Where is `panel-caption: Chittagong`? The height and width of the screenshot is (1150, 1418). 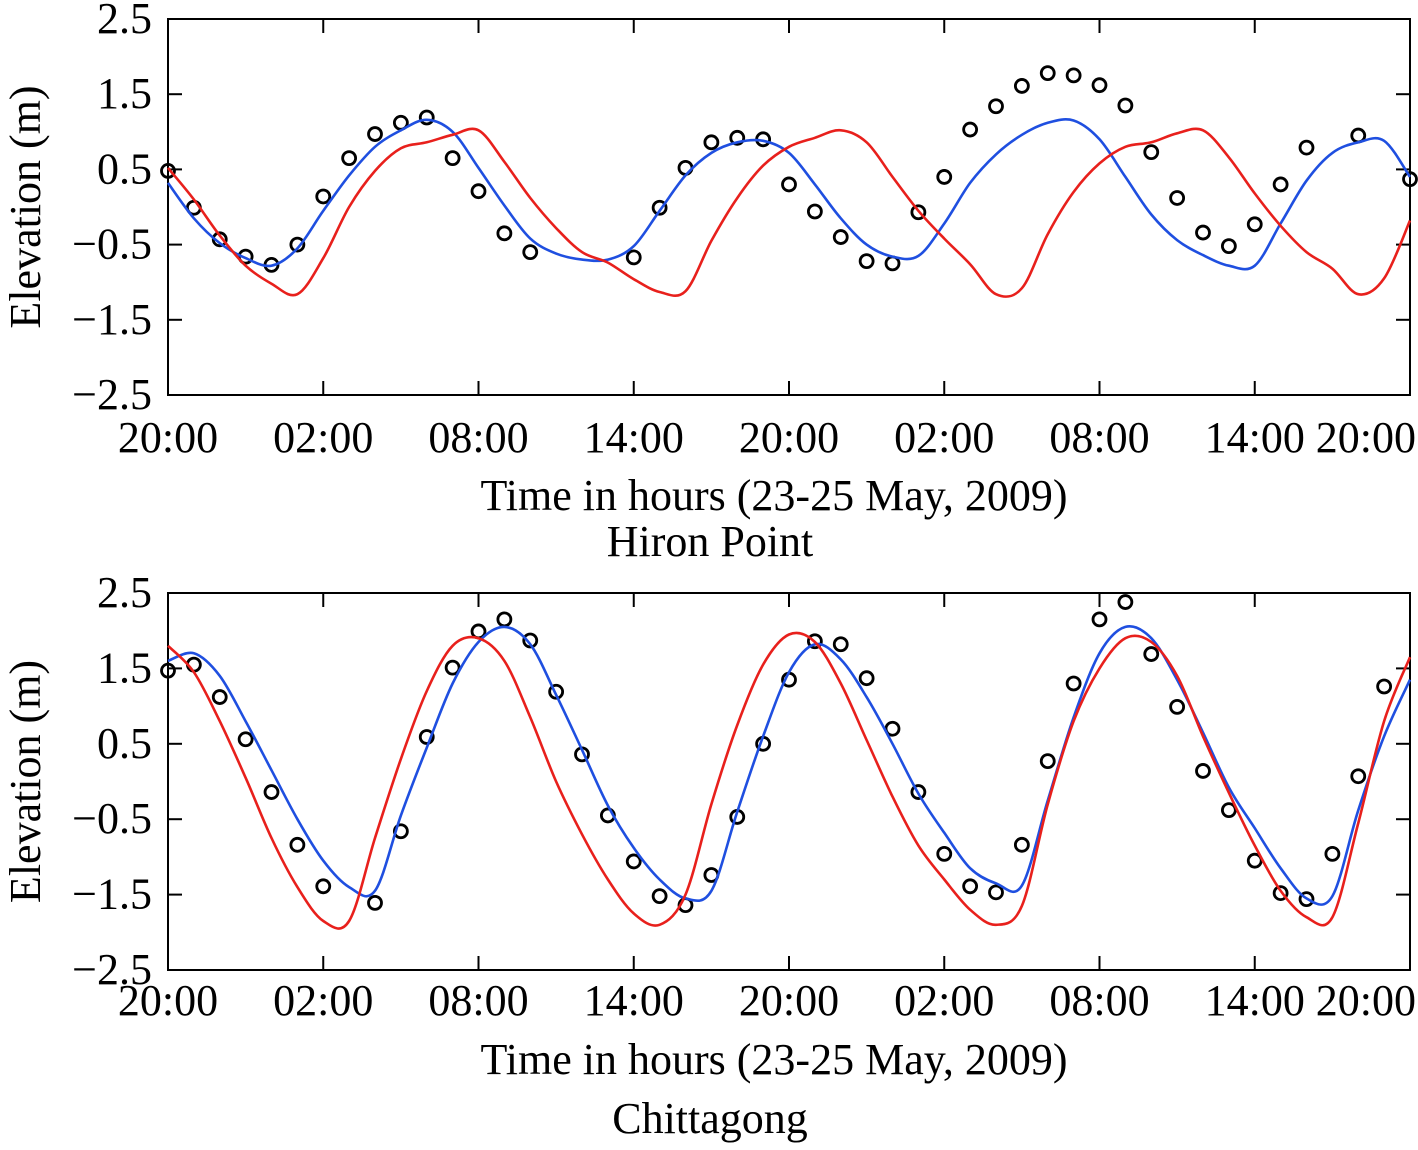
panel-caption: Chittagong is located at coordinates (710, 1118).